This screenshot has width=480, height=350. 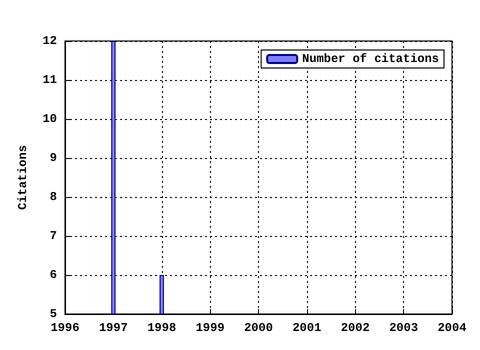 What do you see at coordinates (452, 328) in the screenshot?
I see `x-tick-label: 2004` at bounding box center [452, 328].